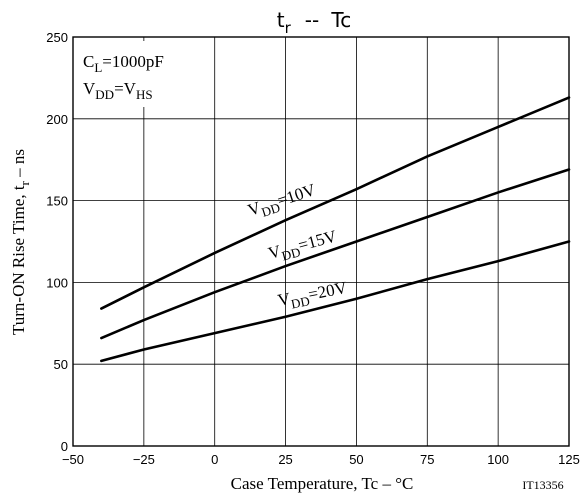 The width and height of the screenshot is (587, 503). Describe the element at coordinates (73, 459) in the screenshot. I see `x-tick-label: −50` at that location.